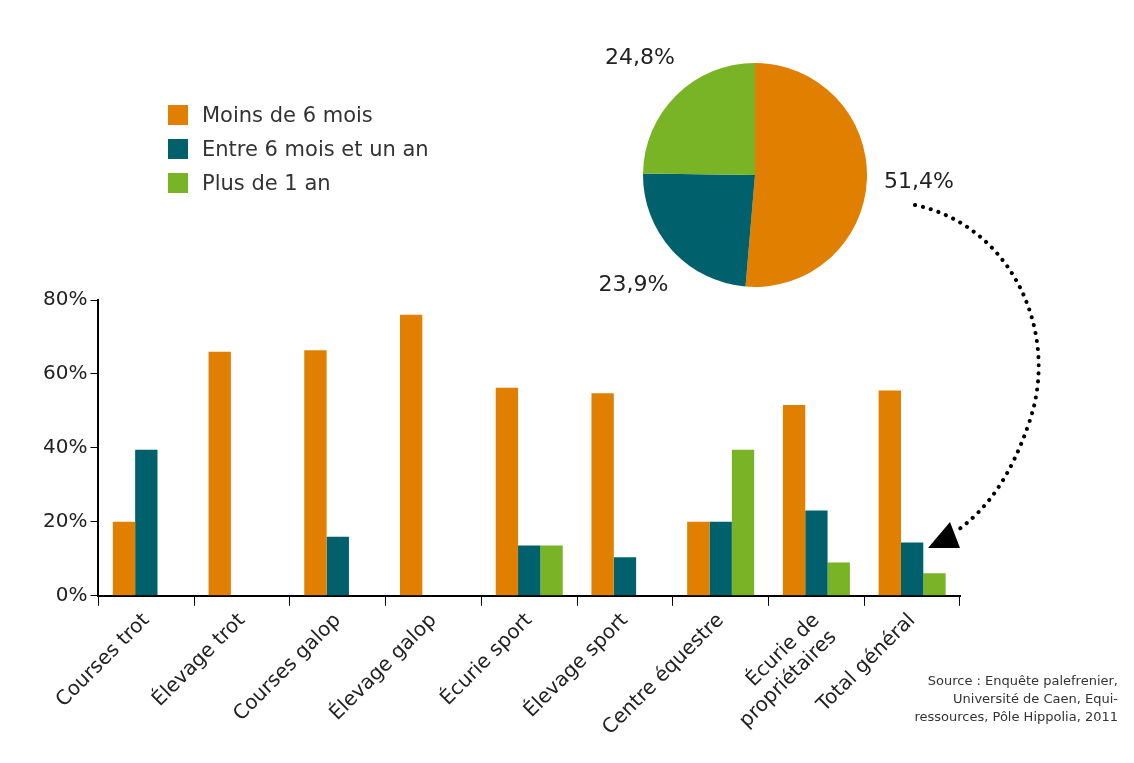 The height and width of the screenshot is (763, 1134). What do you see at coordinates (1016, 699) in the screenshot?
I see `source-note: Source : Enquête palefrenier, Université de Caen, Equi-ressources, Pôle Hippolia, 2011` at bounding box center [1016, 699].